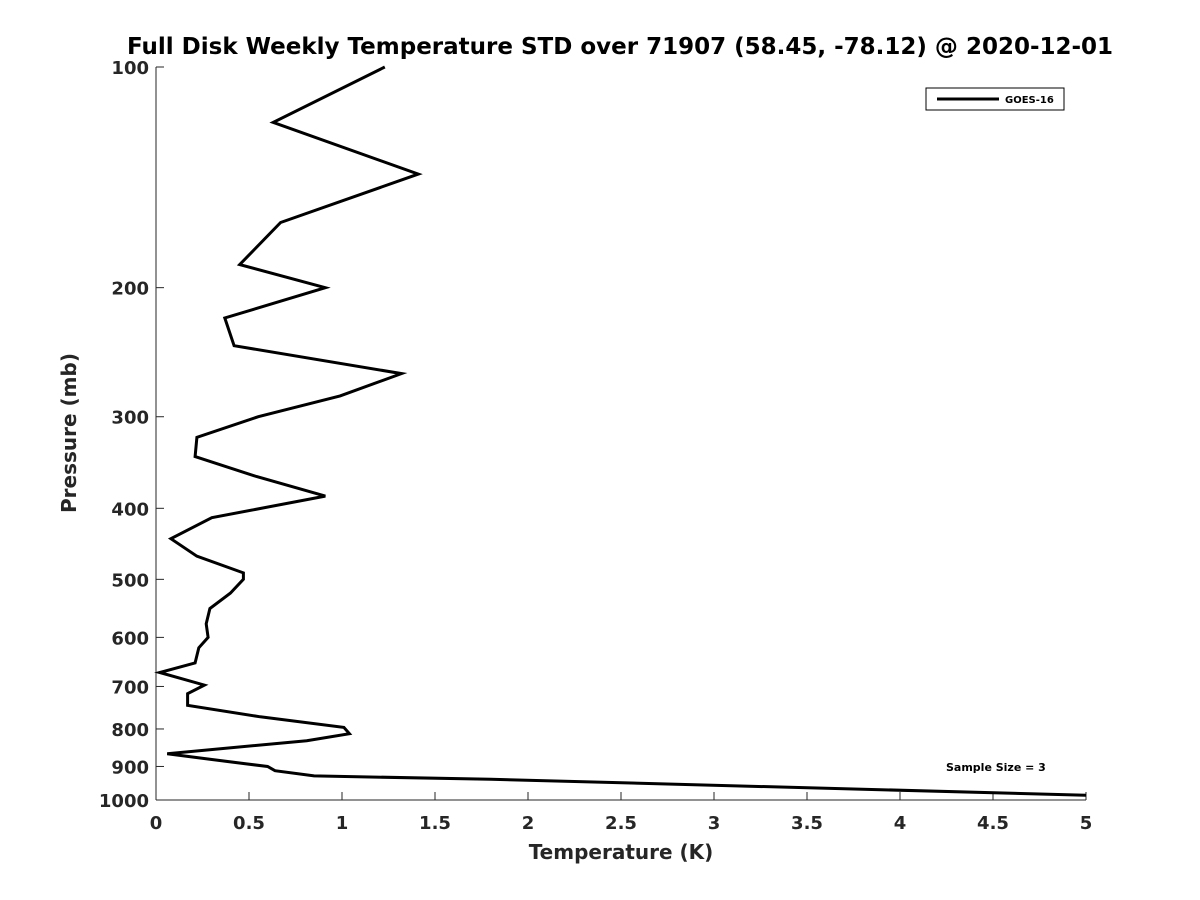 This screenshot has height=900, width=1200. What do you see at coordinates (131, 435) in the screenshot?
I see `y-ticks: 100 200 300 400 500 600 700 800 900 1000` at bounding box center [131, 435].